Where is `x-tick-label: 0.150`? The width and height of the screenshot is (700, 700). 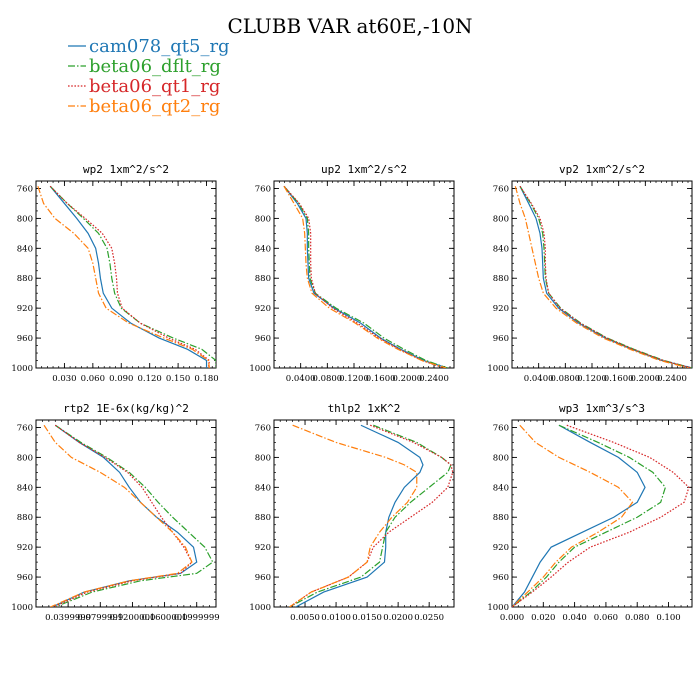 x-tick-label: 0.150 is located at coordinates (178, 379).